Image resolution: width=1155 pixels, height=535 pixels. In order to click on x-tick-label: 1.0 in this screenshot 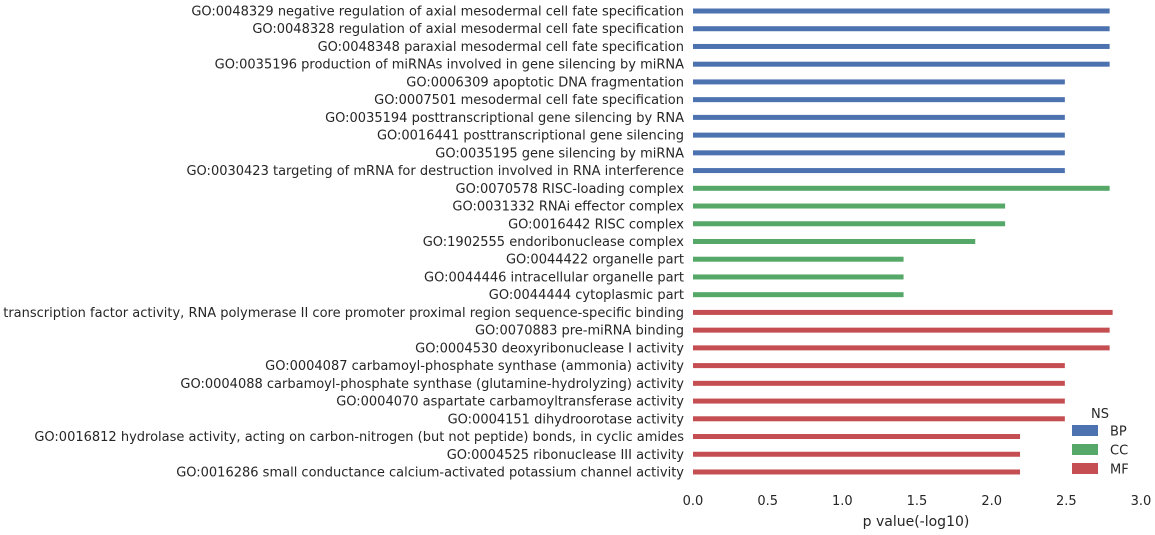, I will do `click(842, 501)`.